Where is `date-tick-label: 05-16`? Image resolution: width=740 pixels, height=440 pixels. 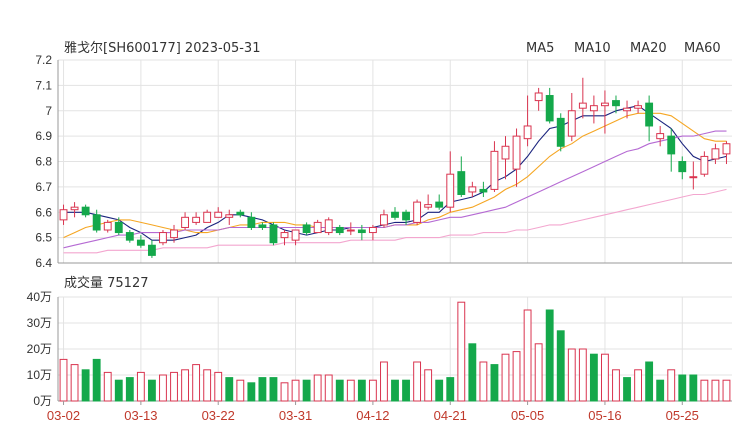 date-tick-label: 05-16 is located at coordinates (604, 415).